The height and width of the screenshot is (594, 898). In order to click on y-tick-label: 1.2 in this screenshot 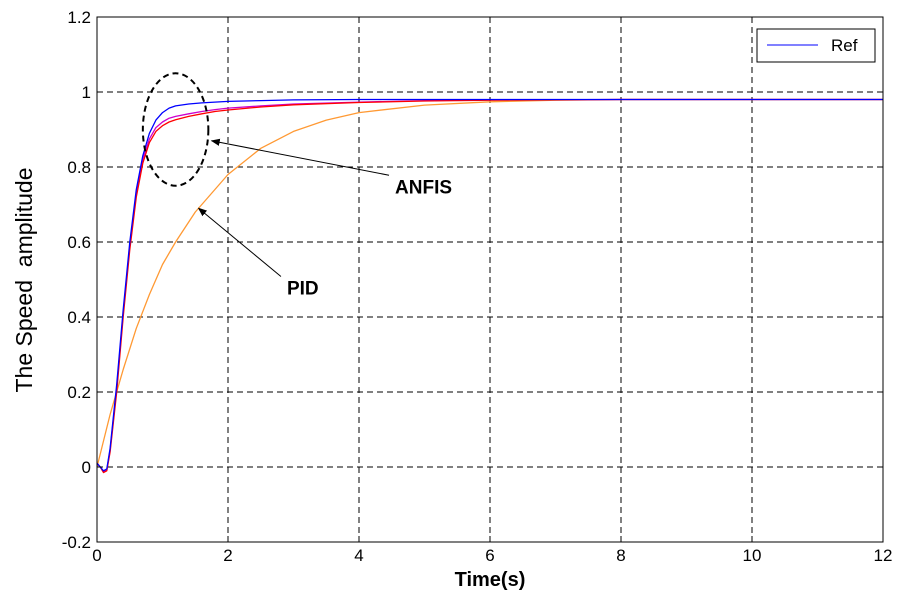, I will do `click(79, 17)`.